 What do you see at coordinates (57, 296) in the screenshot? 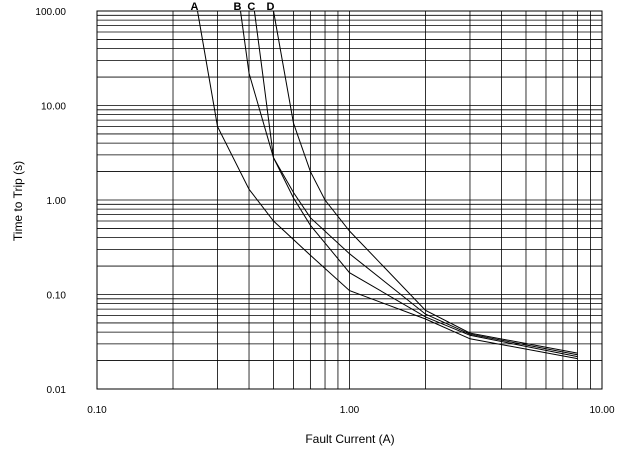
I see `y-tick-label: 0.10` at bounding box center [57, 296].